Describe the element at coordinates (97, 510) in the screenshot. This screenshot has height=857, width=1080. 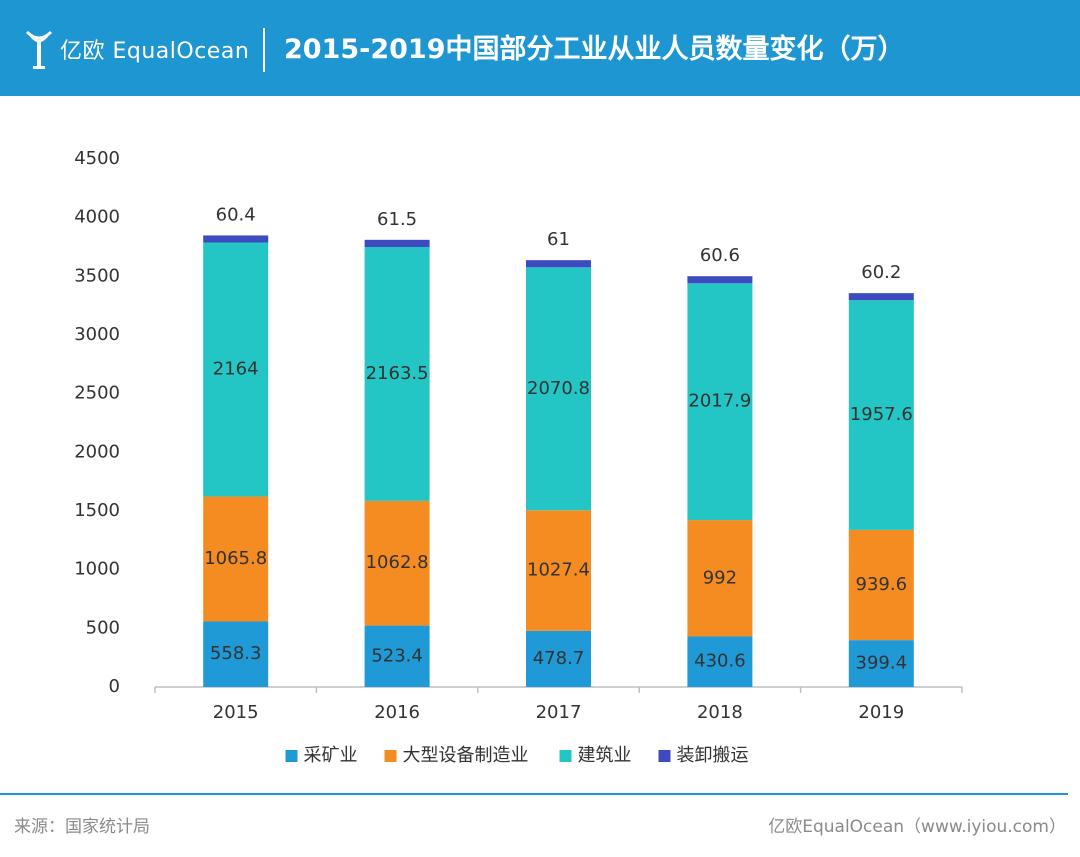
I see `y-tick-label: 1500` at that location.